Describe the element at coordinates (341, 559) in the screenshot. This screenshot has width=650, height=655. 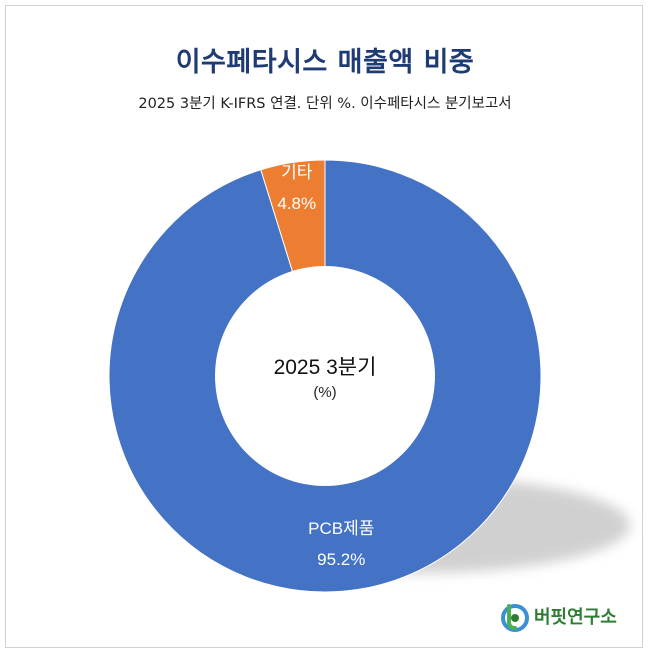
I see `slice-value-pcb: 95.2%` at that location.